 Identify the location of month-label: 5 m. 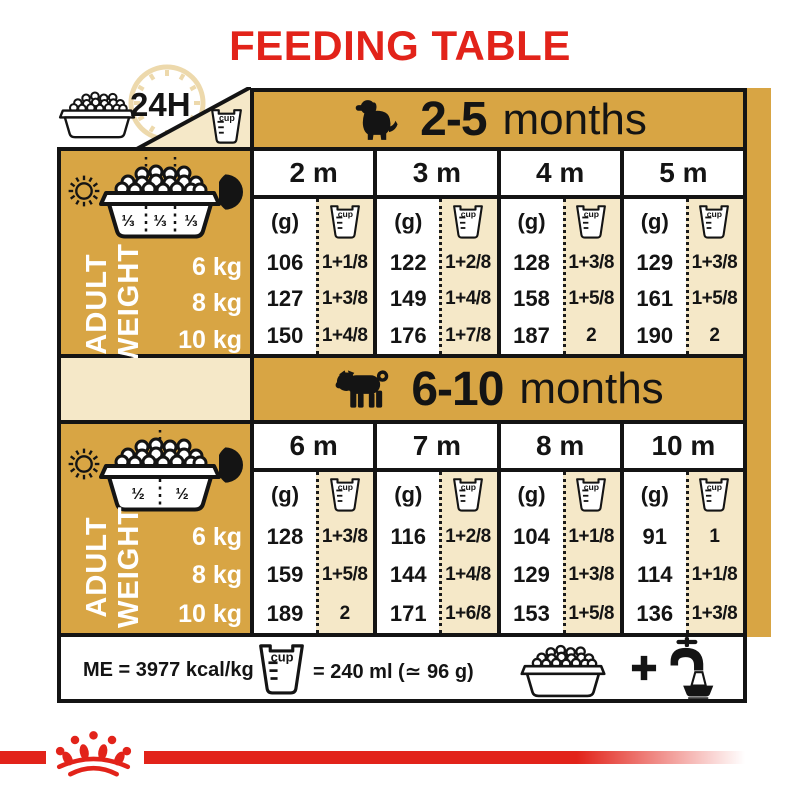
(683, 173).